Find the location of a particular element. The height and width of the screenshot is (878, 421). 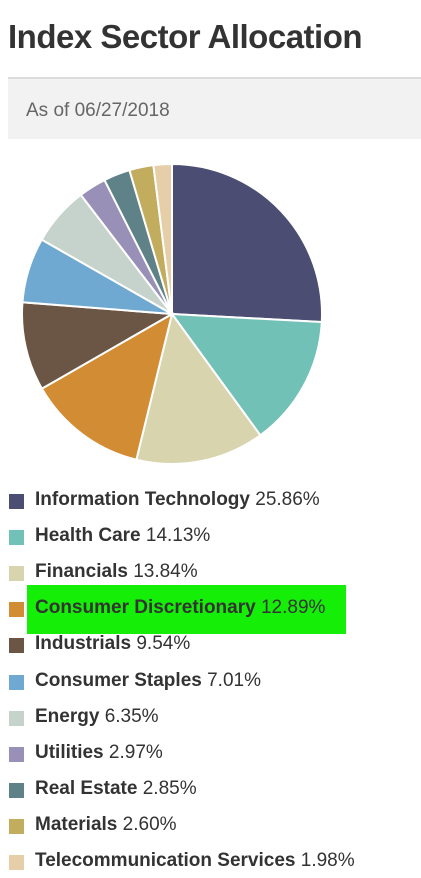

pie-slice-financials is located at coordinates (198, 388).